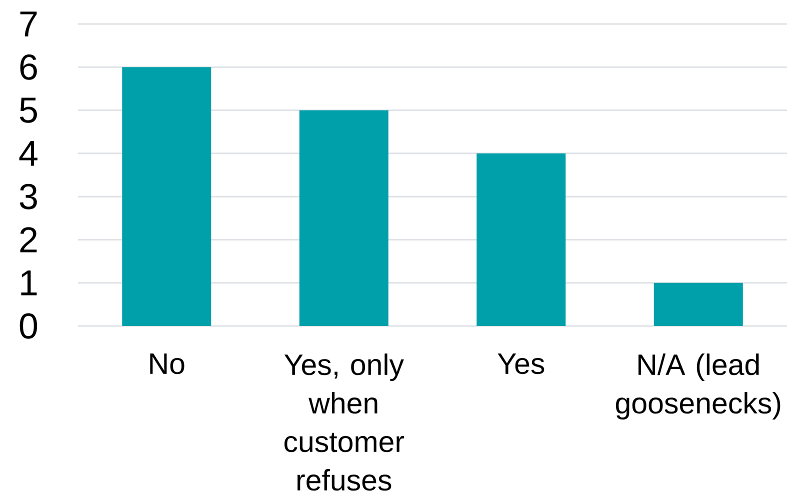  What do you see at coordinates (28, 153) in the screenshot?
I see `y-tick-label: 4` at bounding box center [28, 153].